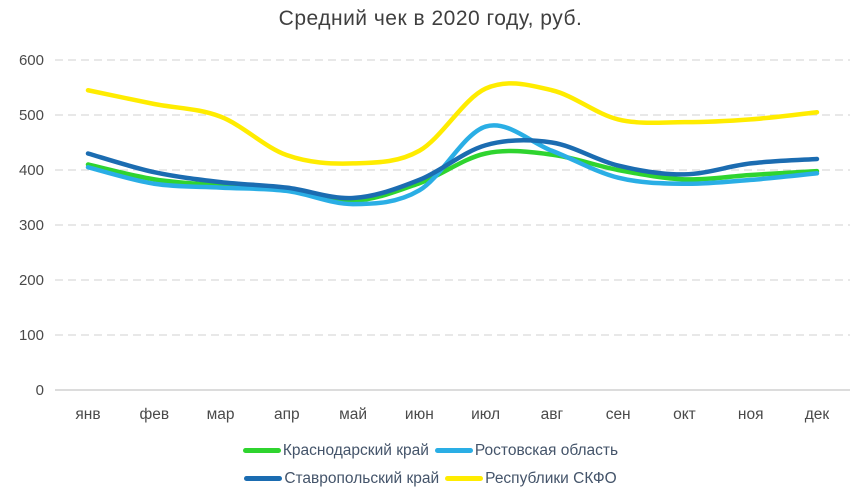  I want to click on y-tick-label: 200, so click(31, 280).